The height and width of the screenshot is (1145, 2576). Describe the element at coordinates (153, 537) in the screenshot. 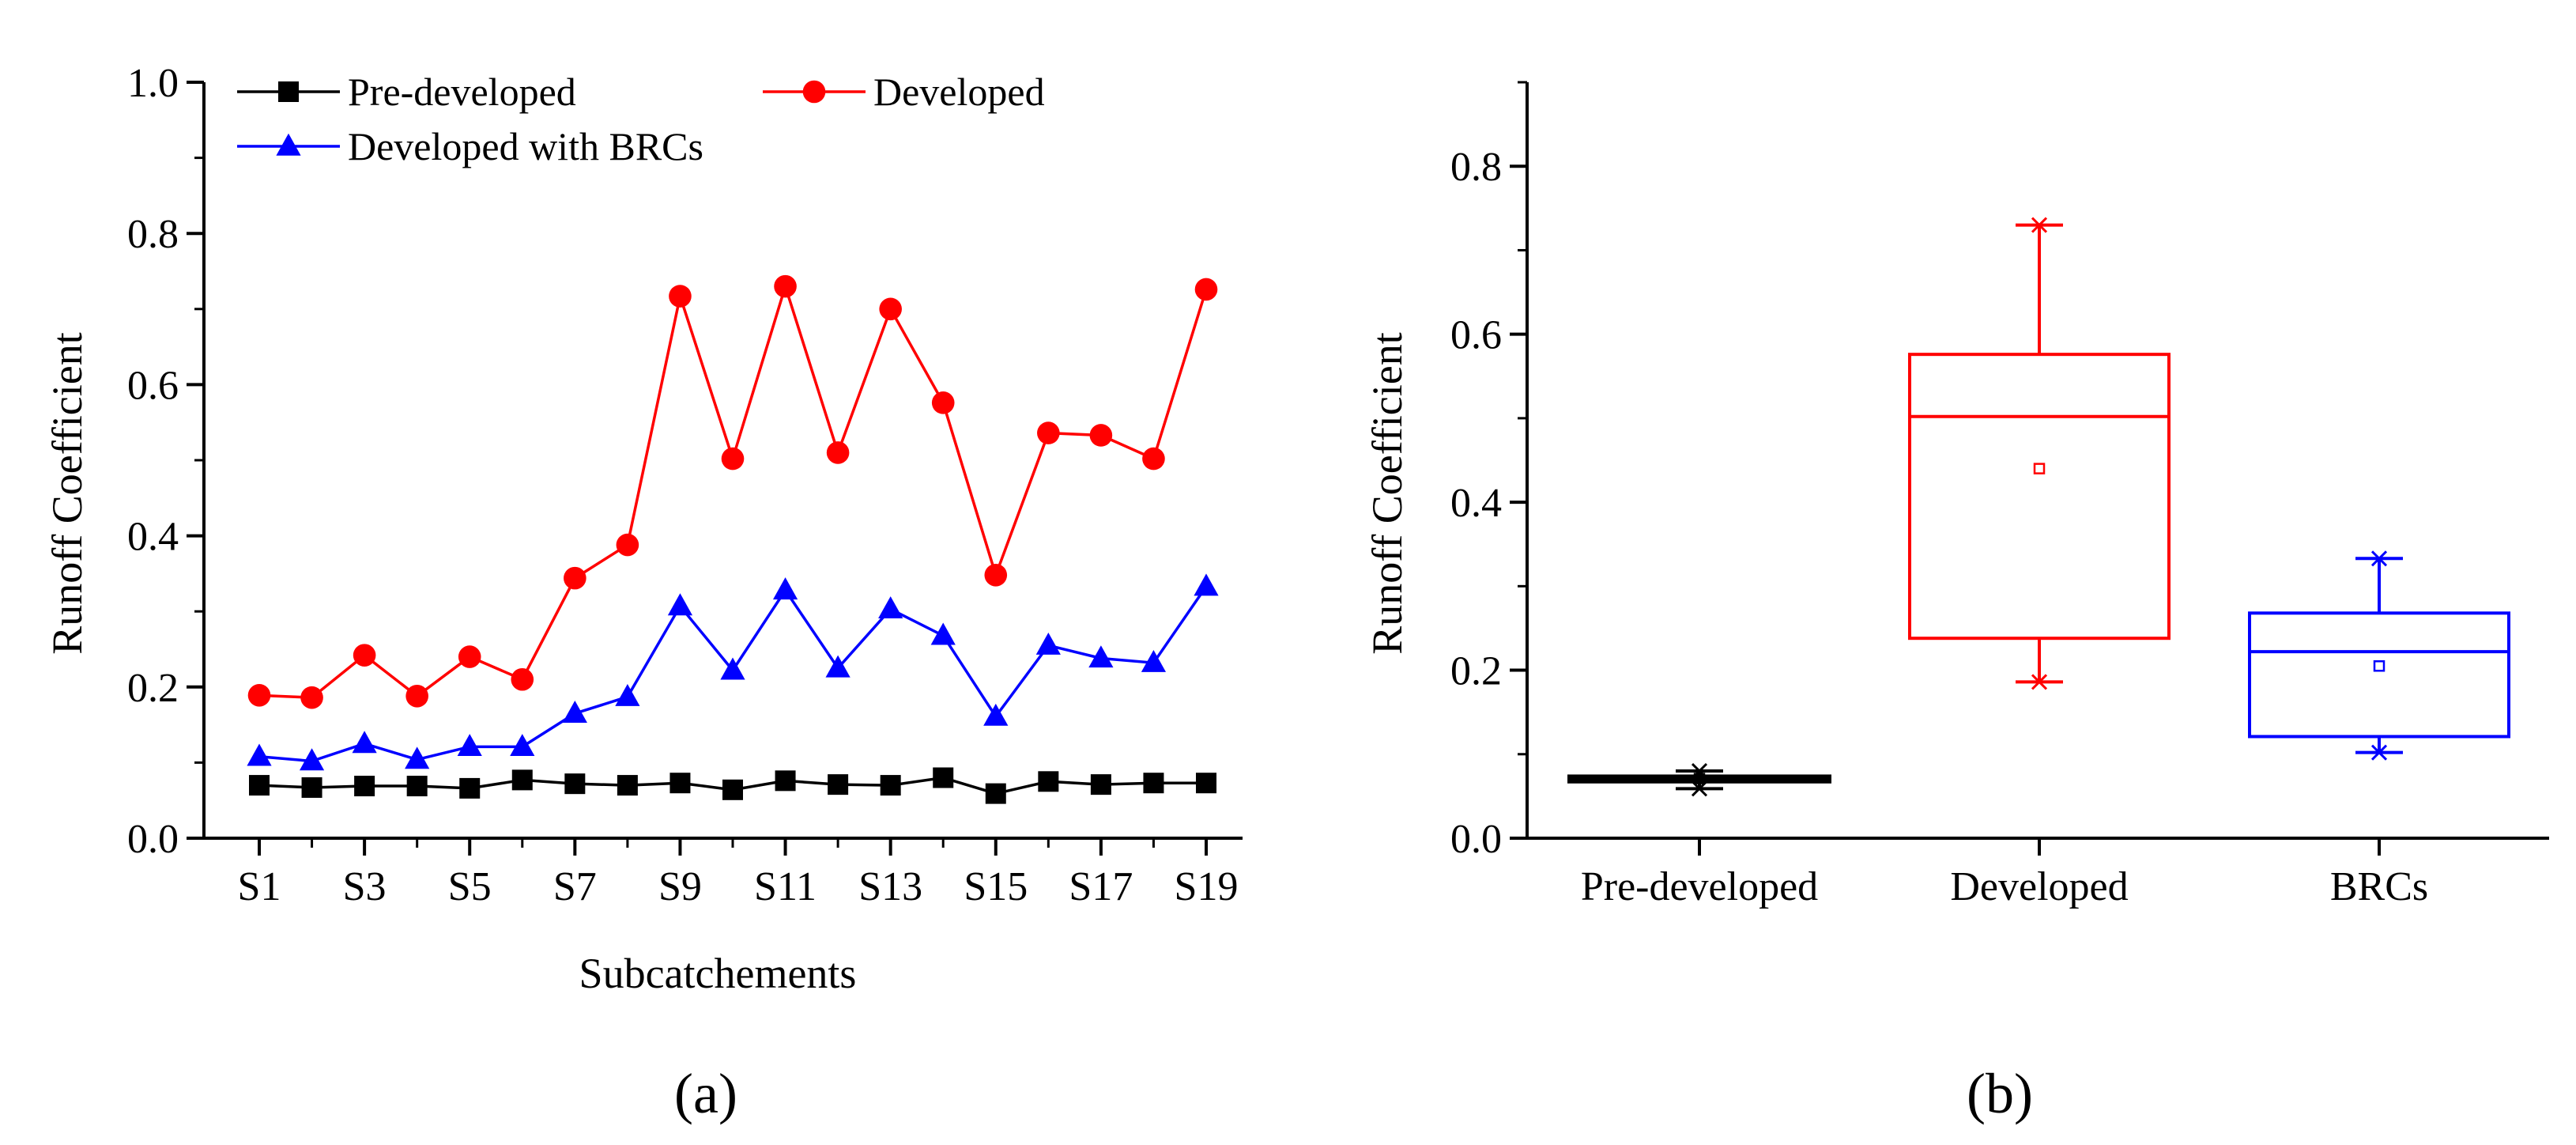

I see `y-tick-label: 0.4` at that location.